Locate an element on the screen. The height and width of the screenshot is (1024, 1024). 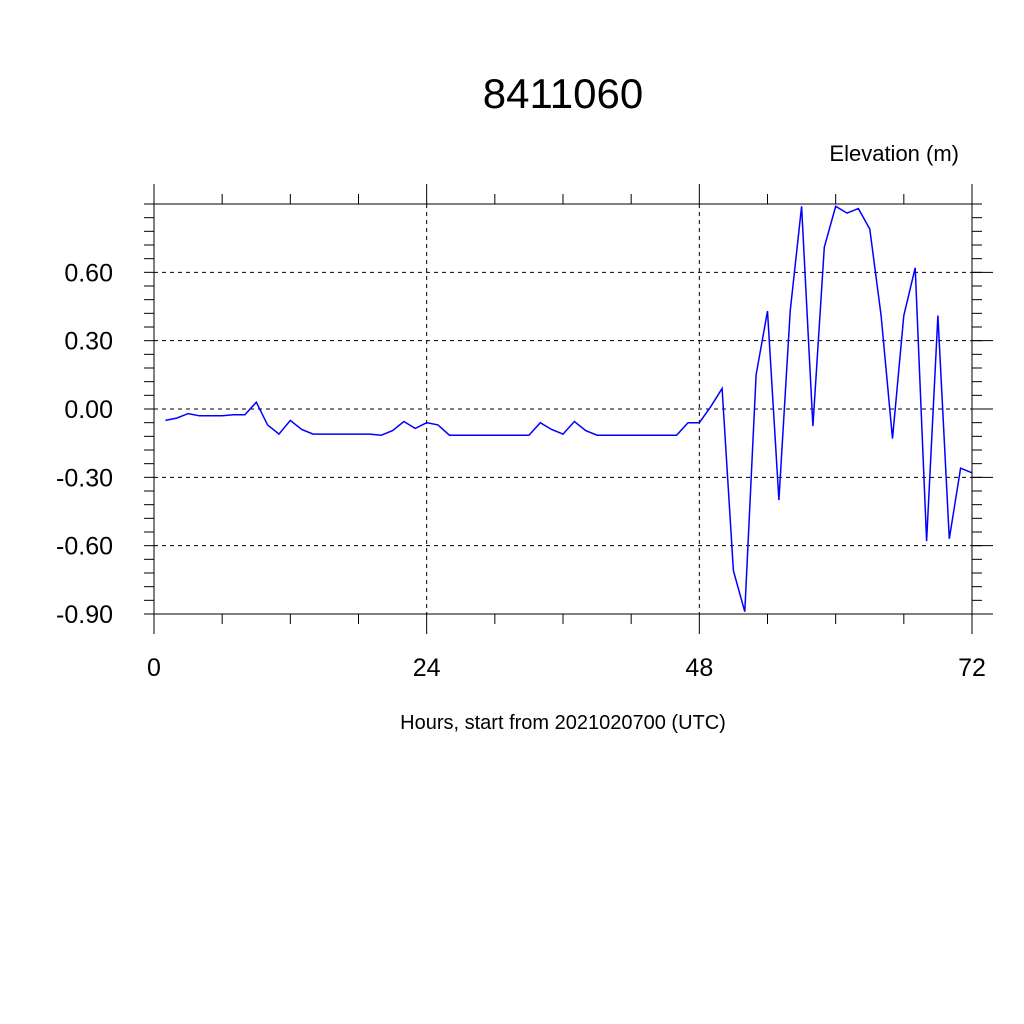
chart-title: 8411060 is located at coordinates (563, 93).